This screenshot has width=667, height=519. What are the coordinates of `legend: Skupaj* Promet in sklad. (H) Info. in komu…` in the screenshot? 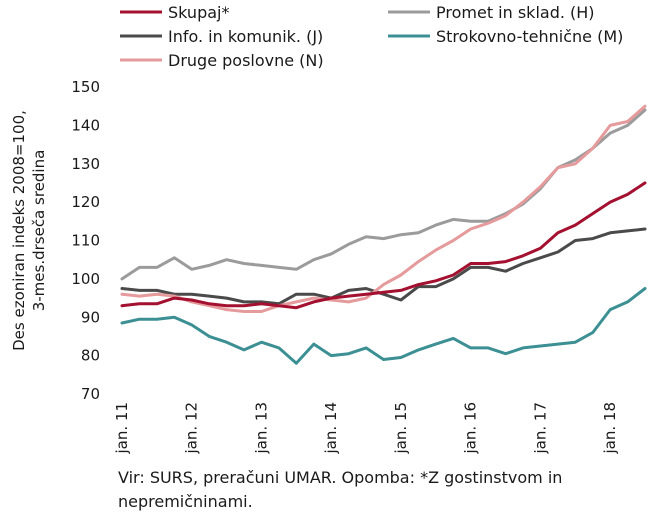 It's located at (371, 36).